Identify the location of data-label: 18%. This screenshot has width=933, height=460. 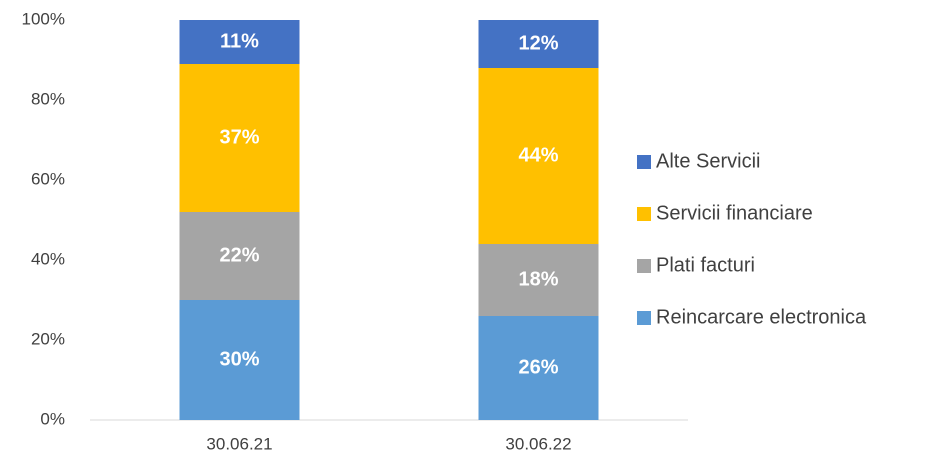
(538, 279).